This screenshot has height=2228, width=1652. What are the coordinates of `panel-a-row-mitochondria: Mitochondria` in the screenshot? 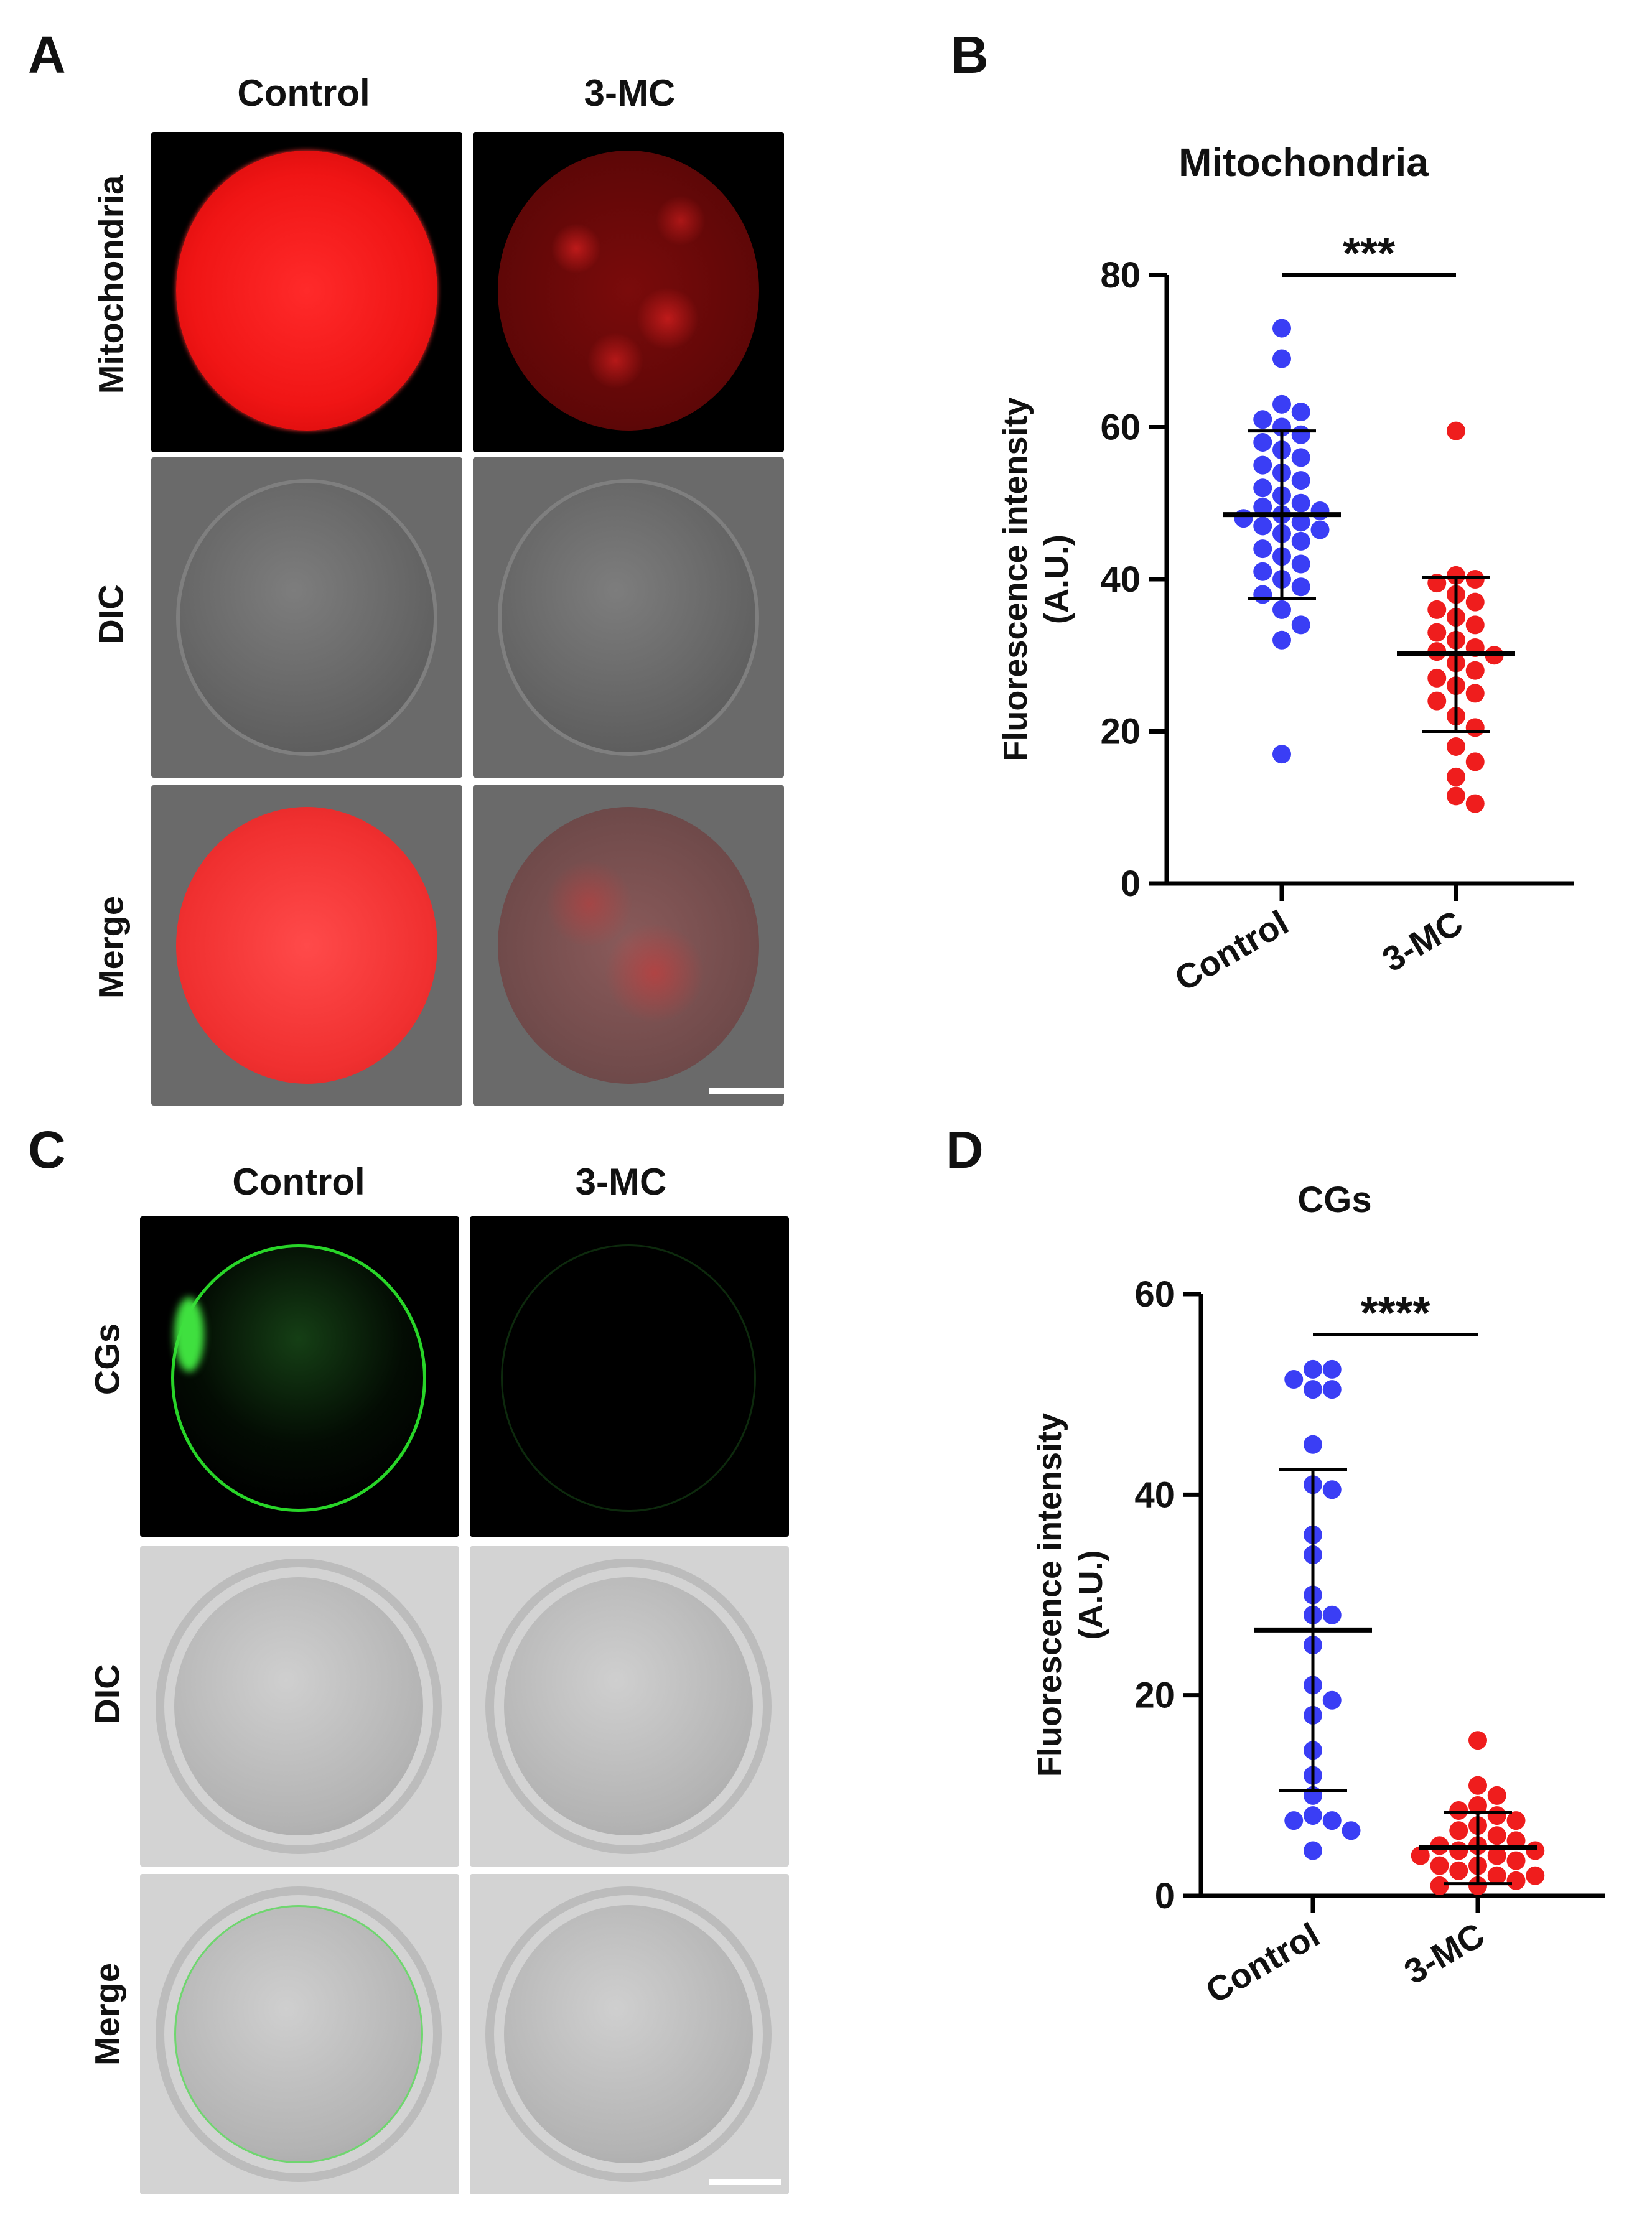 It's located at (111, 284).